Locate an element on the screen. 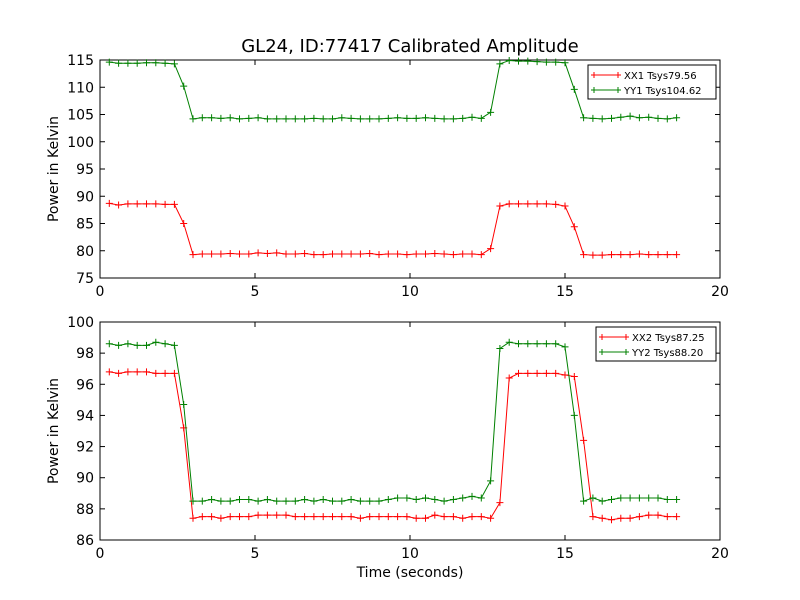 The height and width of the screenshot is (600, 800). legend-label: YY1 Tsys104.62 is located at coordinates (662, 91).